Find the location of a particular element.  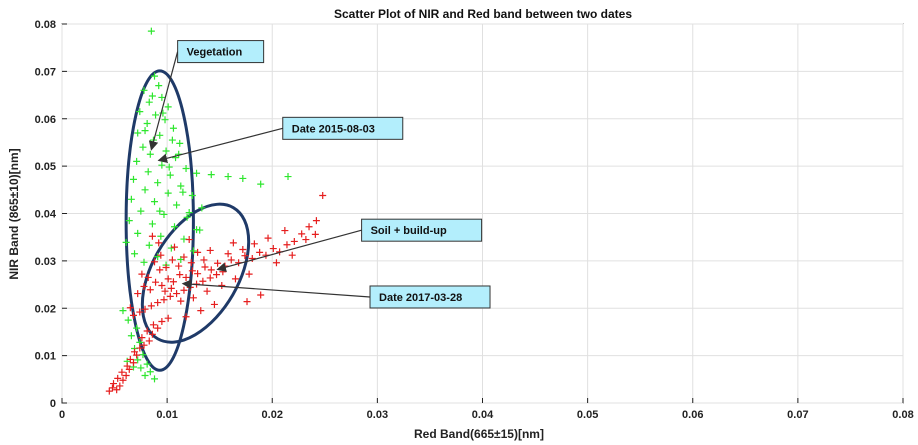

annotation-arrow is located at coordinates (276, 288).